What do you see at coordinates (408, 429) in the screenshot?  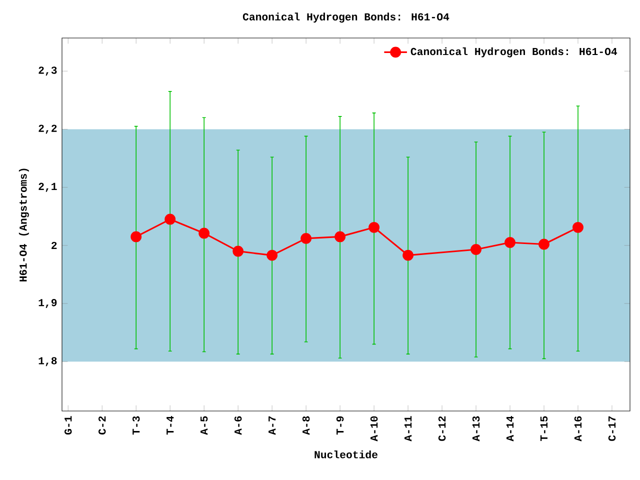 I see `x-tick-label: A-11` at bounding box center [408, 429].